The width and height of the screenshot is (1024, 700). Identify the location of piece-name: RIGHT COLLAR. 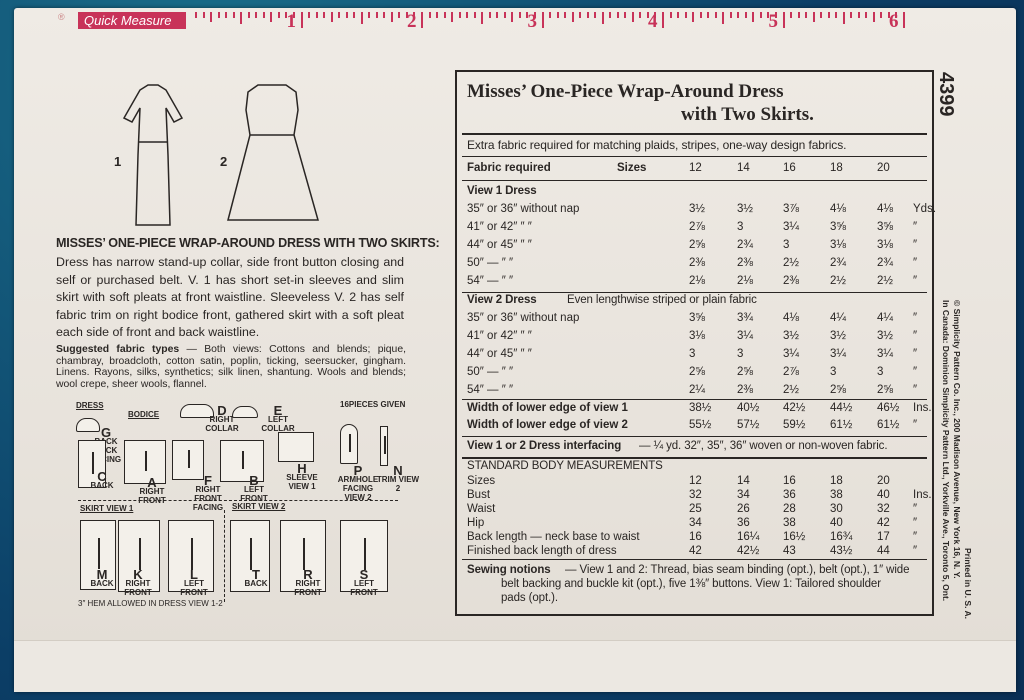
(222, 424).